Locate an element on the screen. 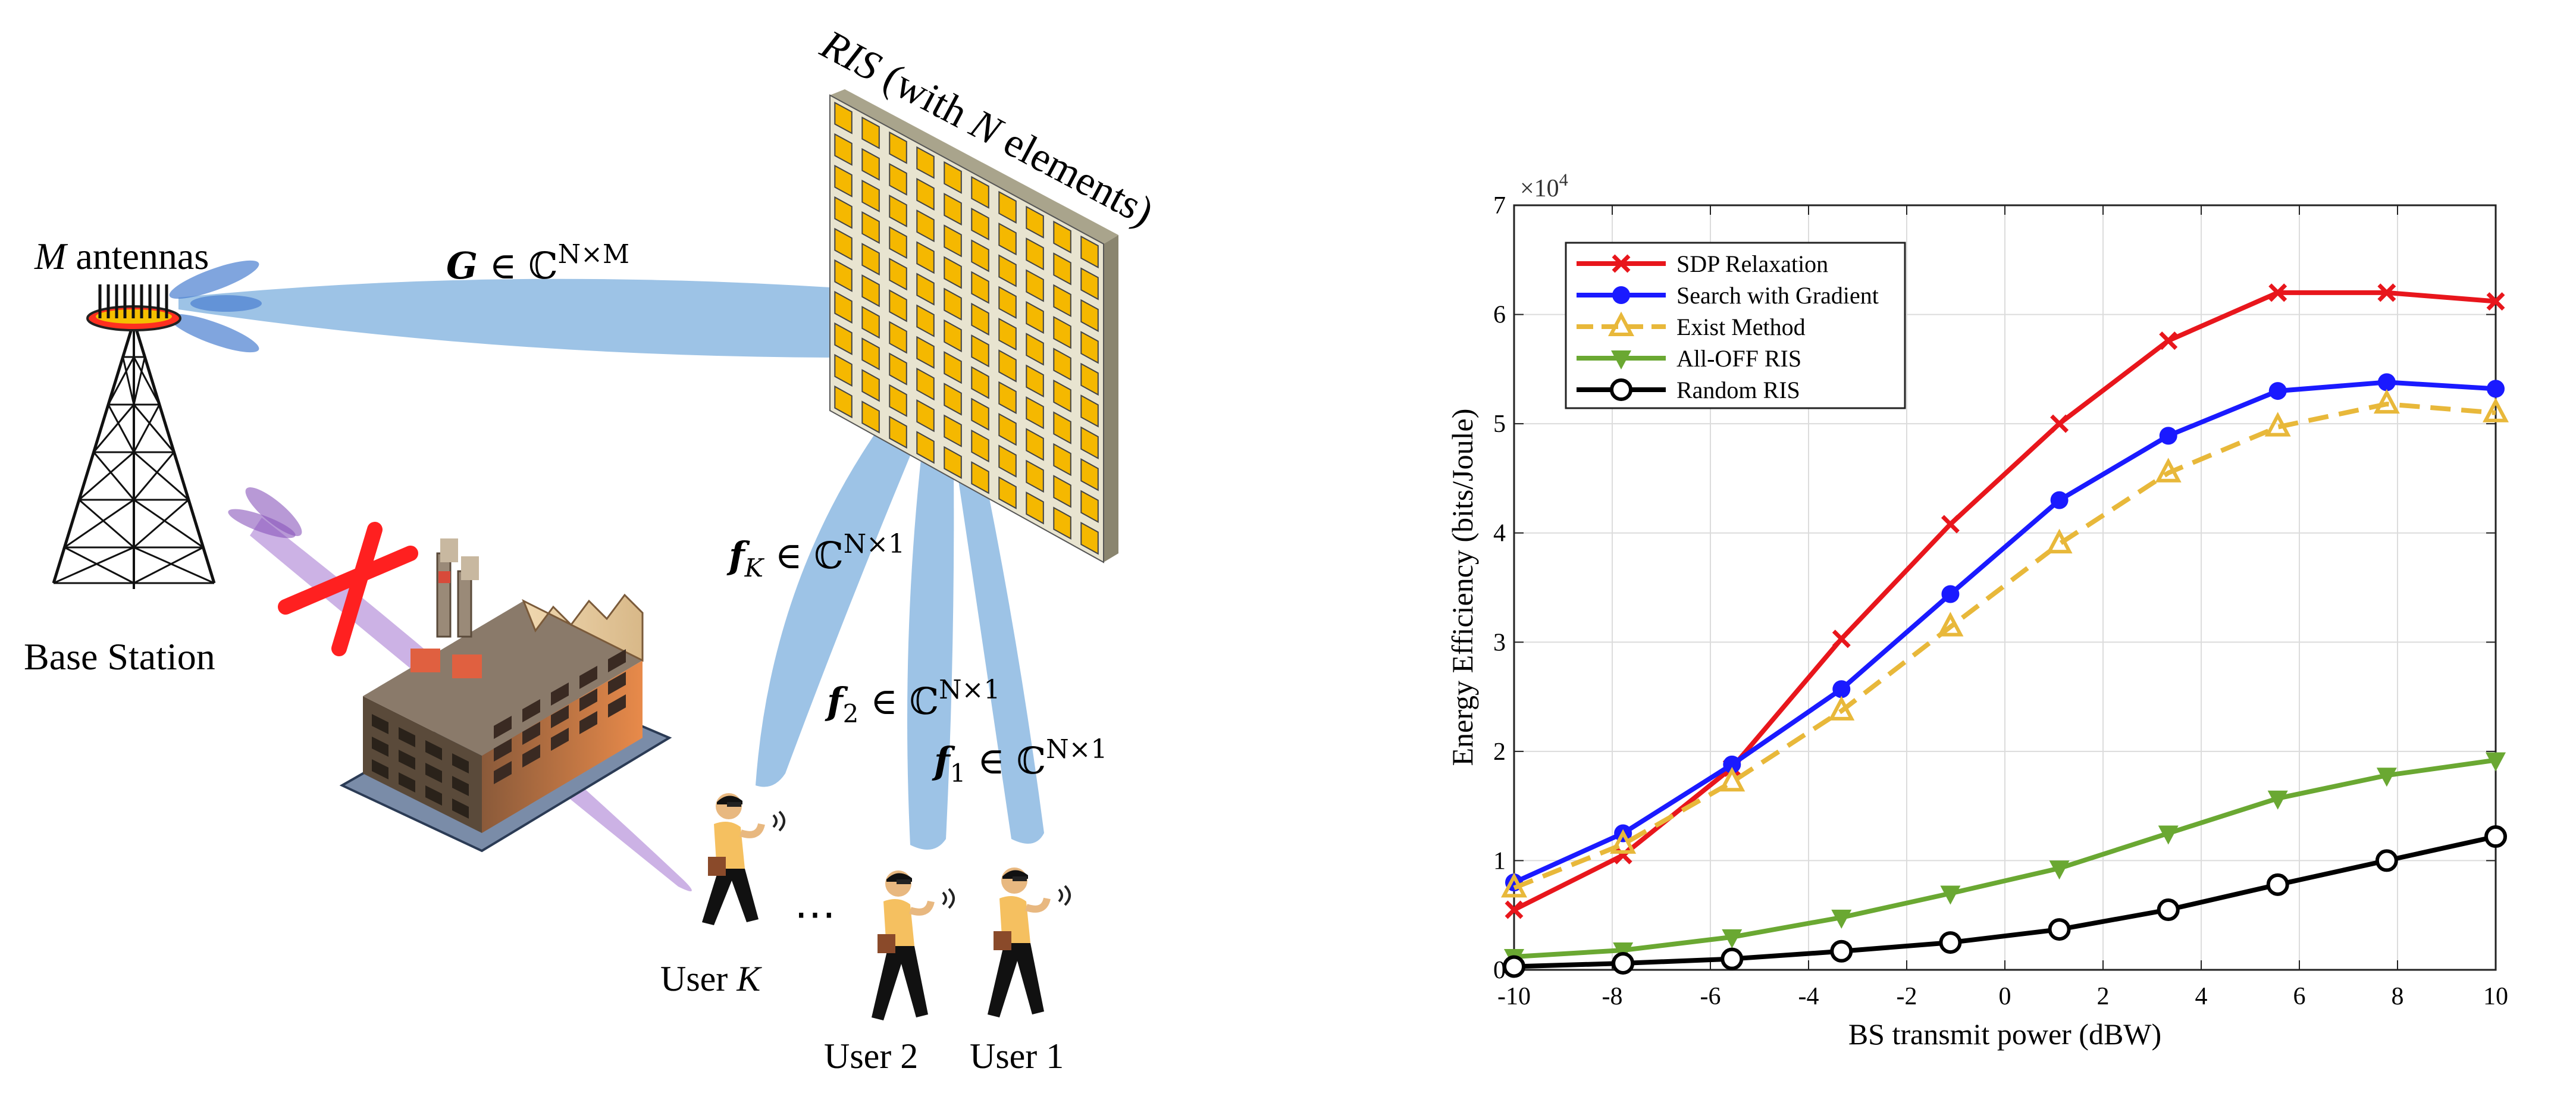  series-random-ris is located at coordinates (2005, 901).